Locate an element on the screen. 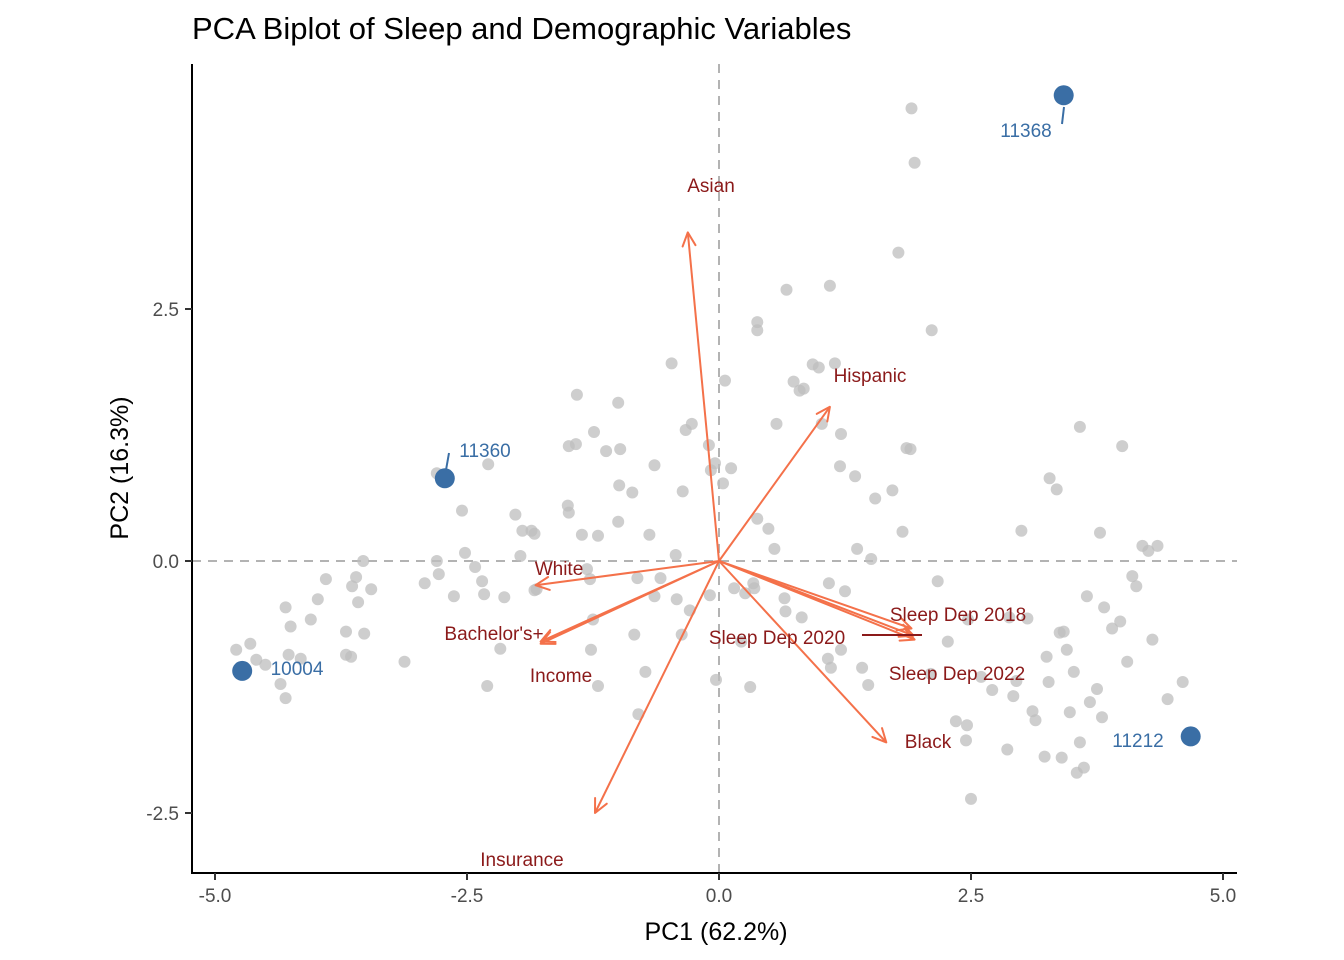 This screenshot has height=960, width=1344. loading-label-hispanic: Hispanic is located at coordinates (870, 376).